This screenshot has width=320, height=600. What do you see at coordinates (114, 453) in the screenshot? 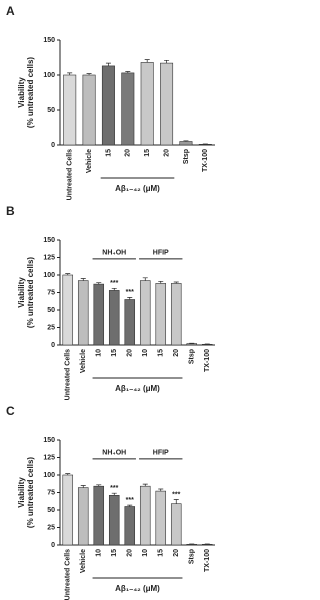
I see `group-label: NH₄OH` at bounding box center [114, 453].